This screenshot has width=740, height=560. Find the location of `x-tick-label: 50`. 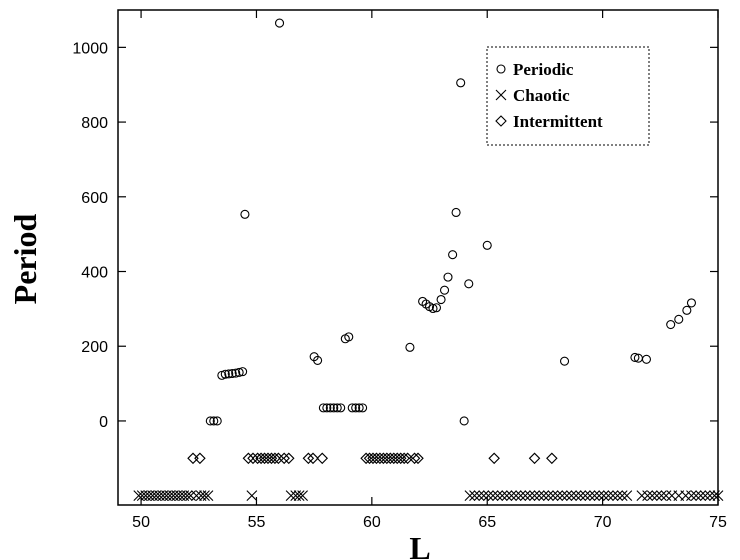

x-tick-label: 50 is located at coordinates (141, 522).